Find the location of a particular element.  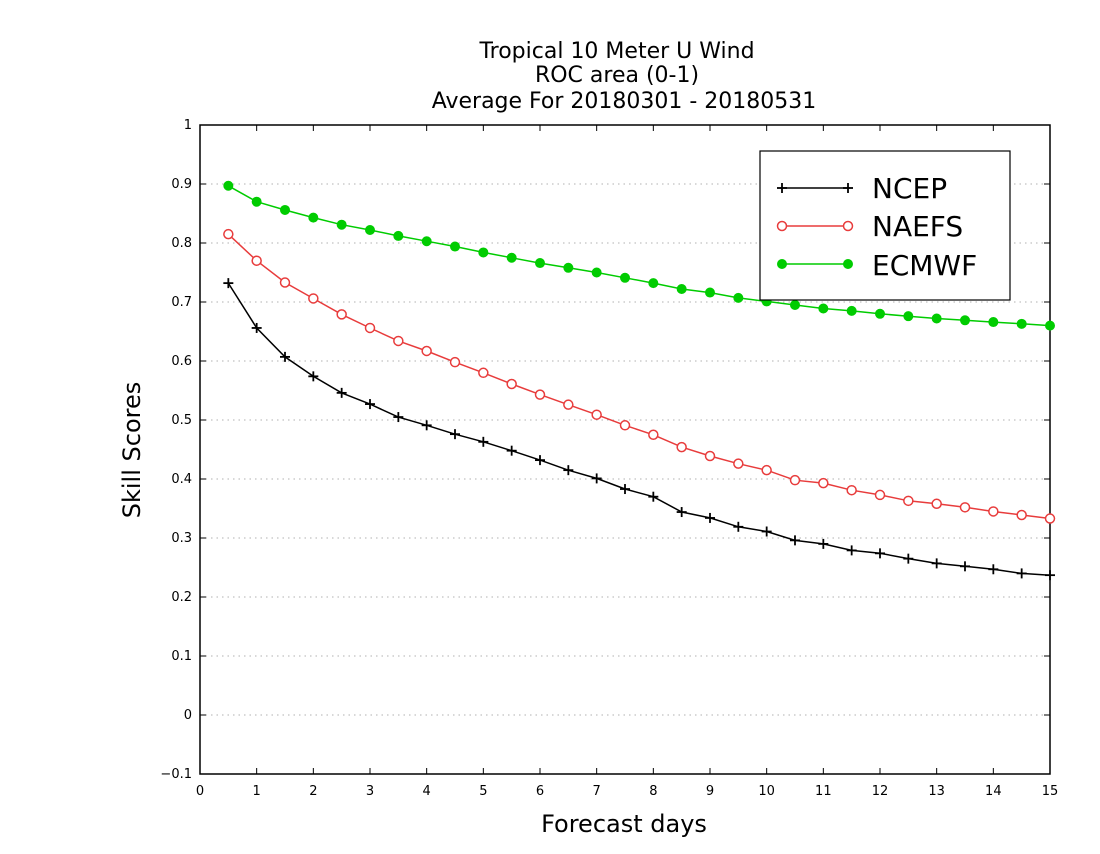

legend-item-ecmwf: ECMWF is located at coordinates (877, 265).